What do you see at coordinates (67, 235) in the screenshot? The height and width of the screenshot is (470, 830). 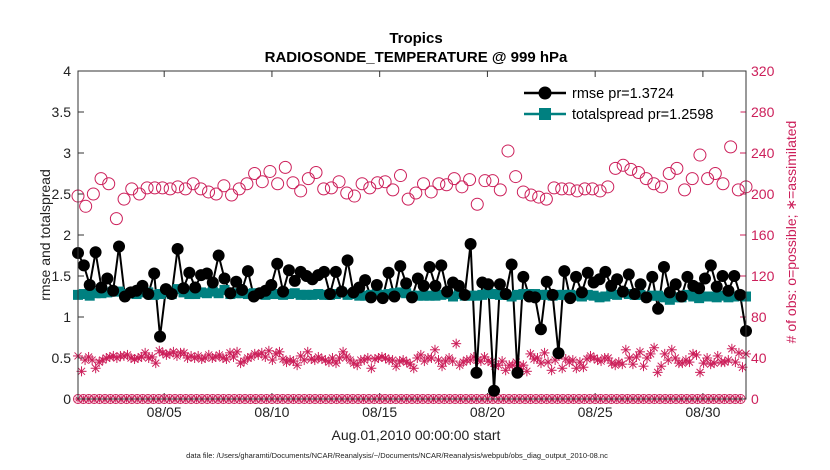 I see `y-tick-label-left: 2` at bounding box center [67, 235].